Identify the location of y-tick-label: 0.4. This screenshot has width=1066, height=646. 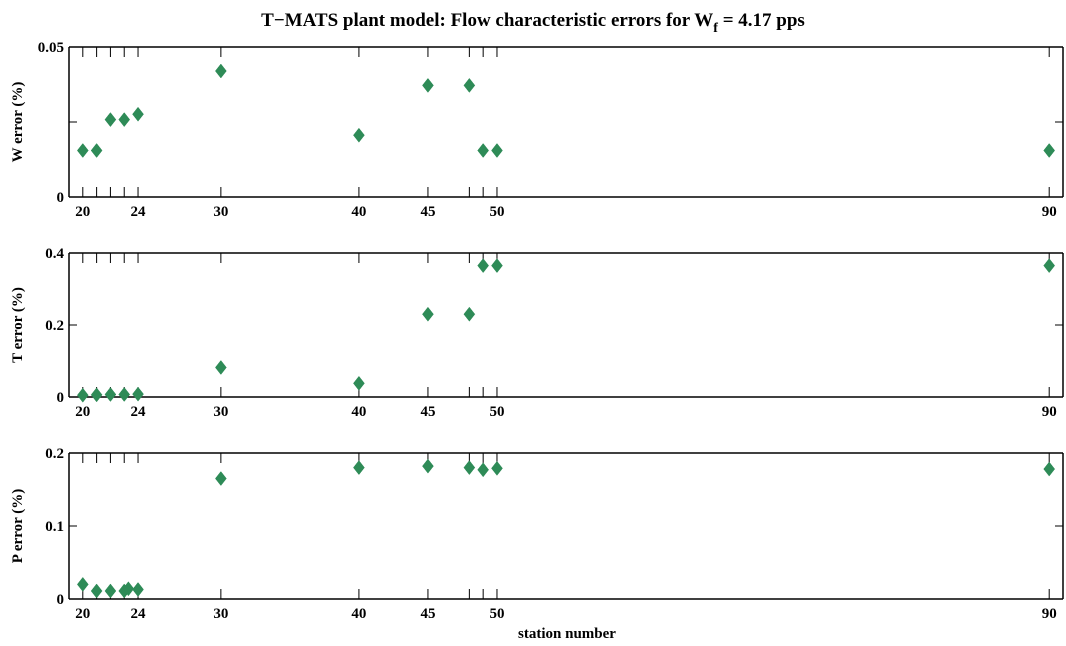
(54, 254).